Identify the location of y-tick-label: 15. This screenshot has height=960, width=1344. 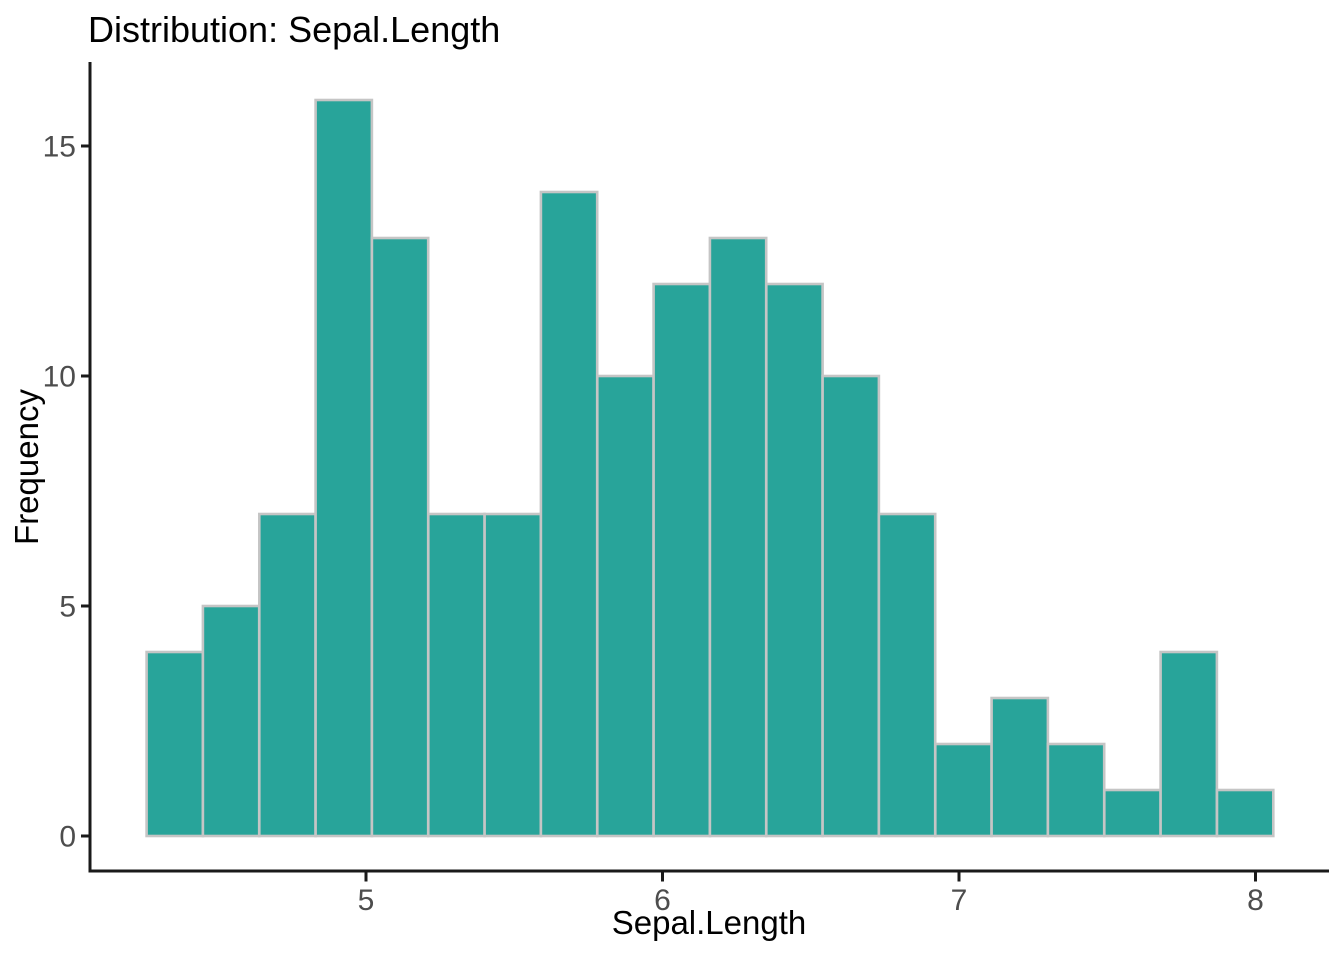
(59, 147).